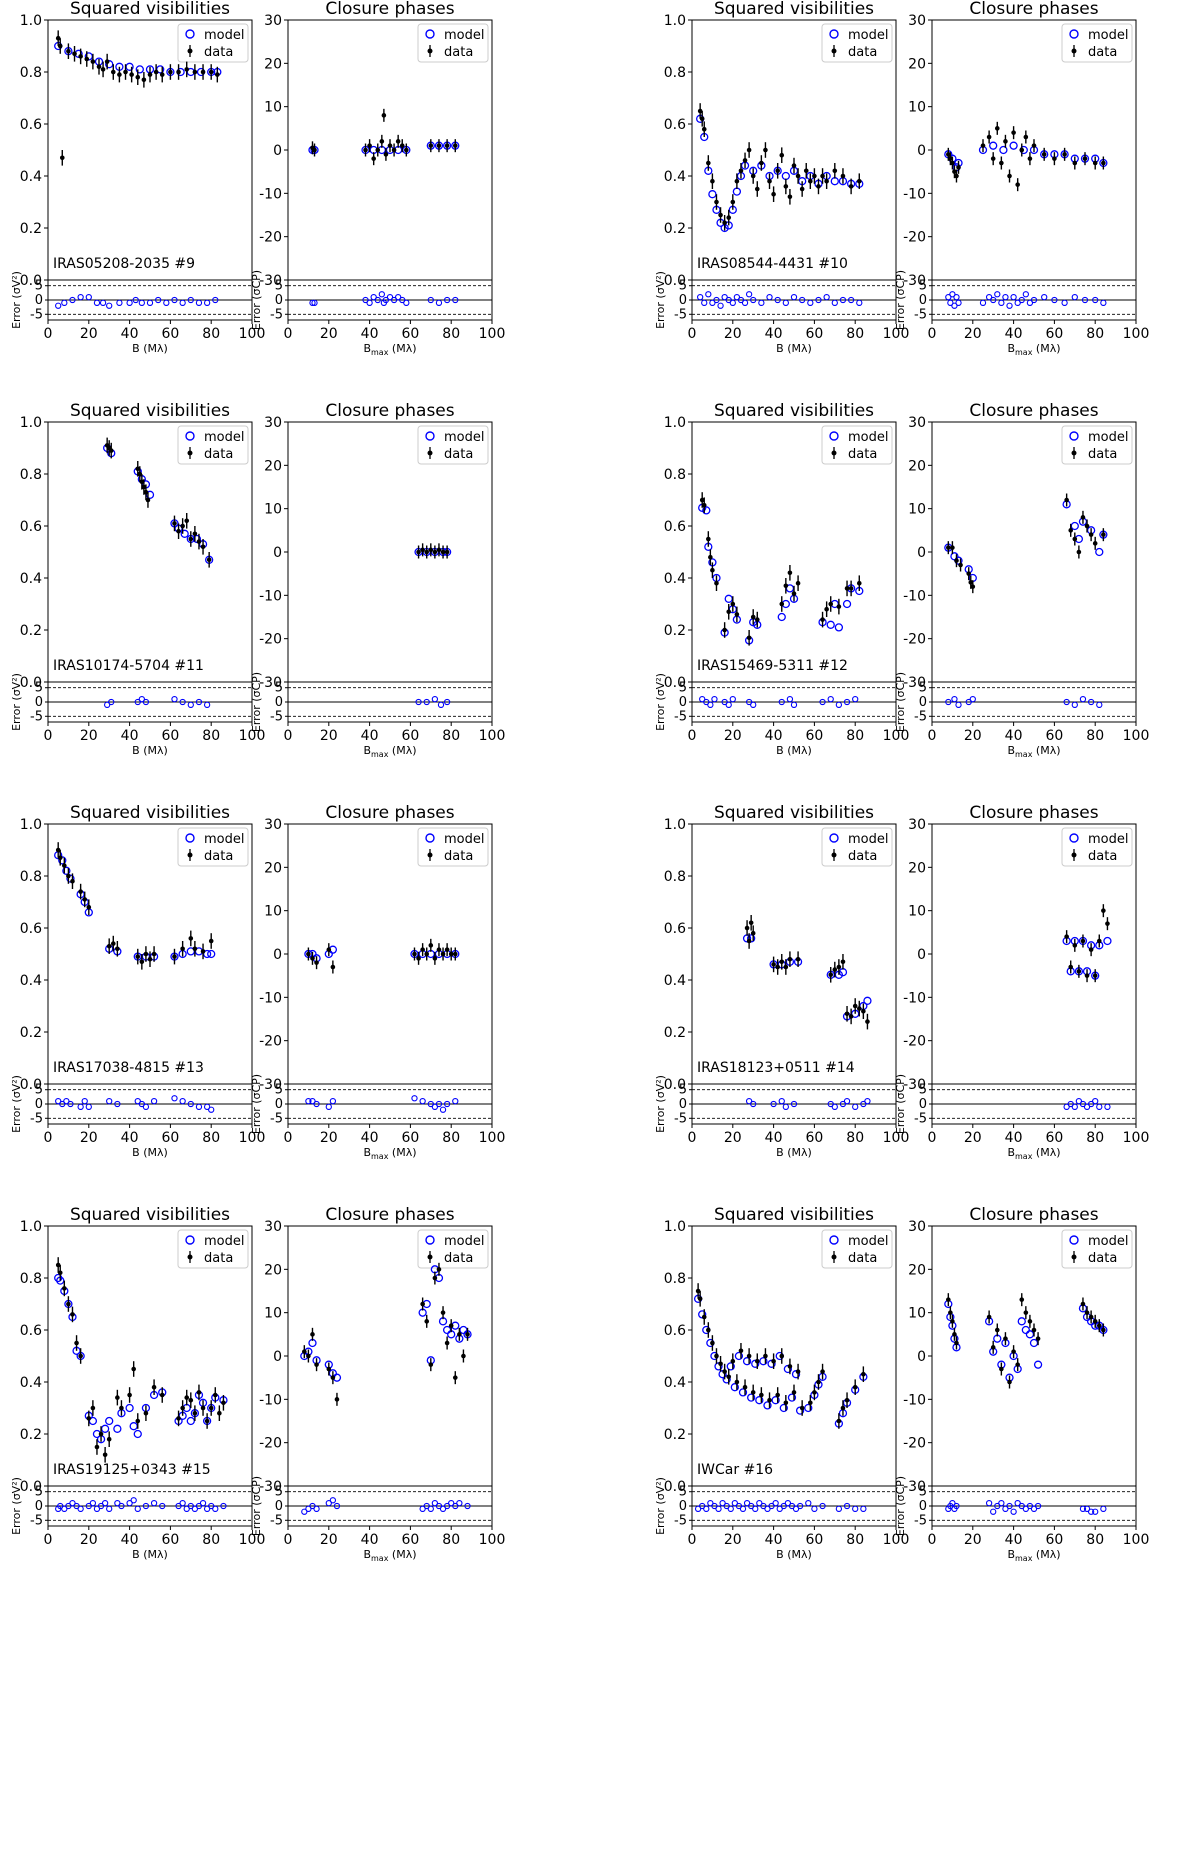 This screenshot has width=1200, height=1870. Describe the element at coordinates (31, 1033) in the screenshot. I see `y-tick-label: 0.2` at that location.